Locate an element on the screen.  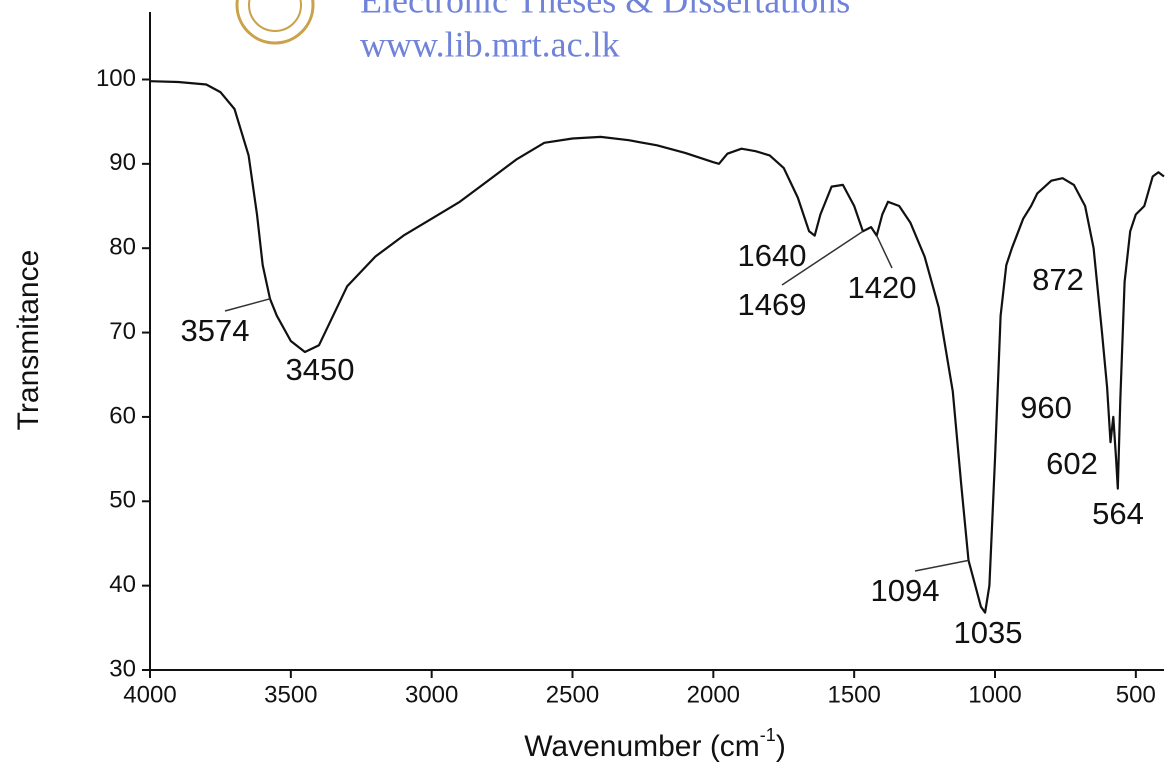
x-tick-label: 2500 is located at coordinates (572, 694).